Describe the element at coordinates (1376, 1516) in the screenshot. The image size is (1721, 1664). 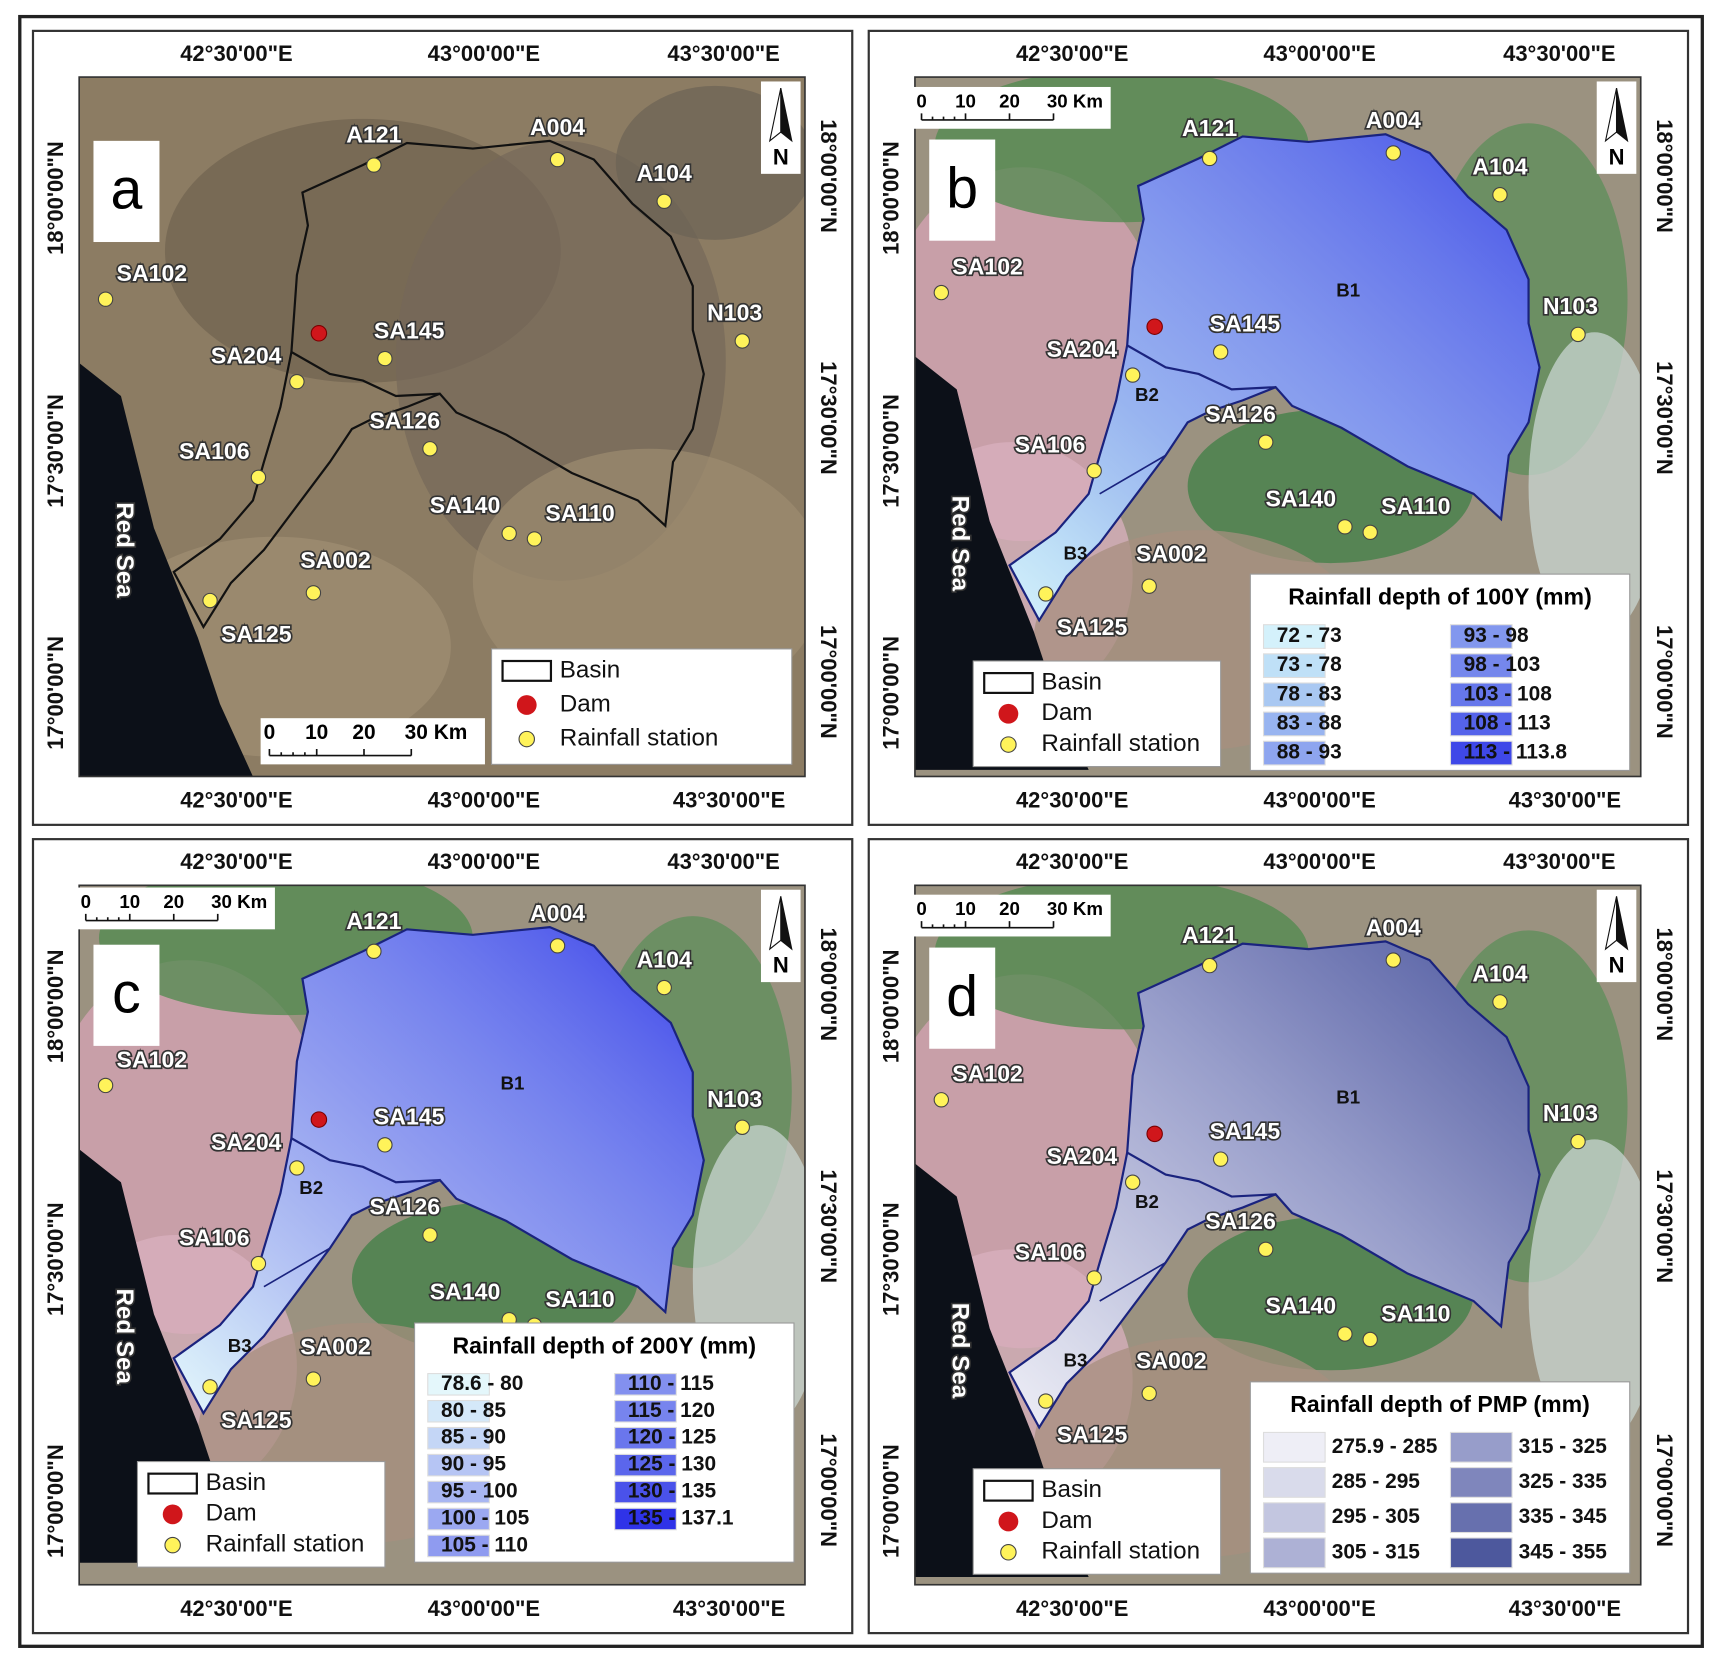
I see `class-label: 295 - 305` at that location.